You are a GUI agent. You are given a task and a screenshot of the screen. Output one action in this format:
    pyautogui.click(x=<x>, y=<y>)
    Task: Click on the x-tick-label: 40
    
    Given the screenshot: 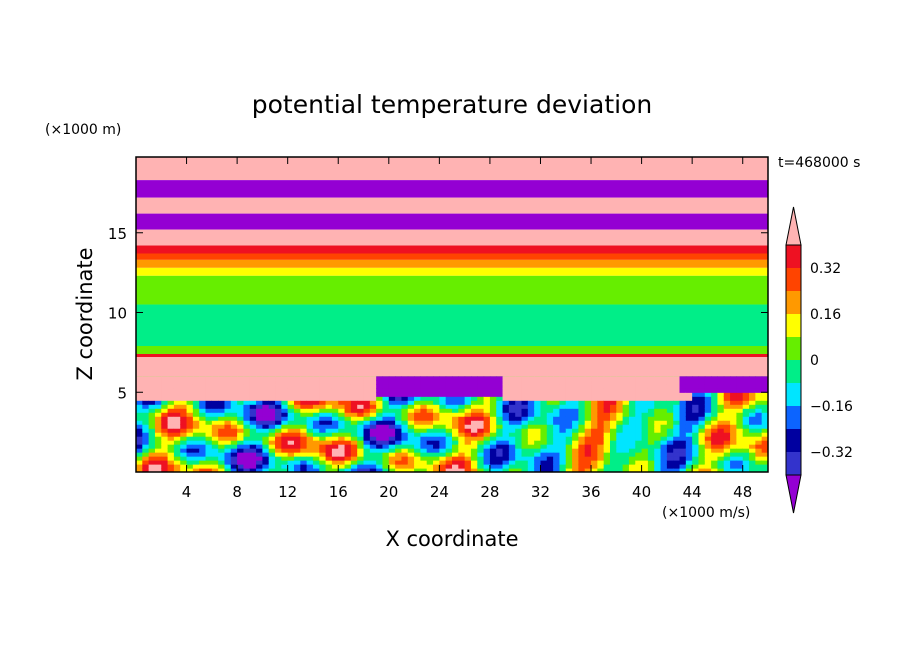 What is the action you would take?
    pyautogui.click(x=641, y=492)
    